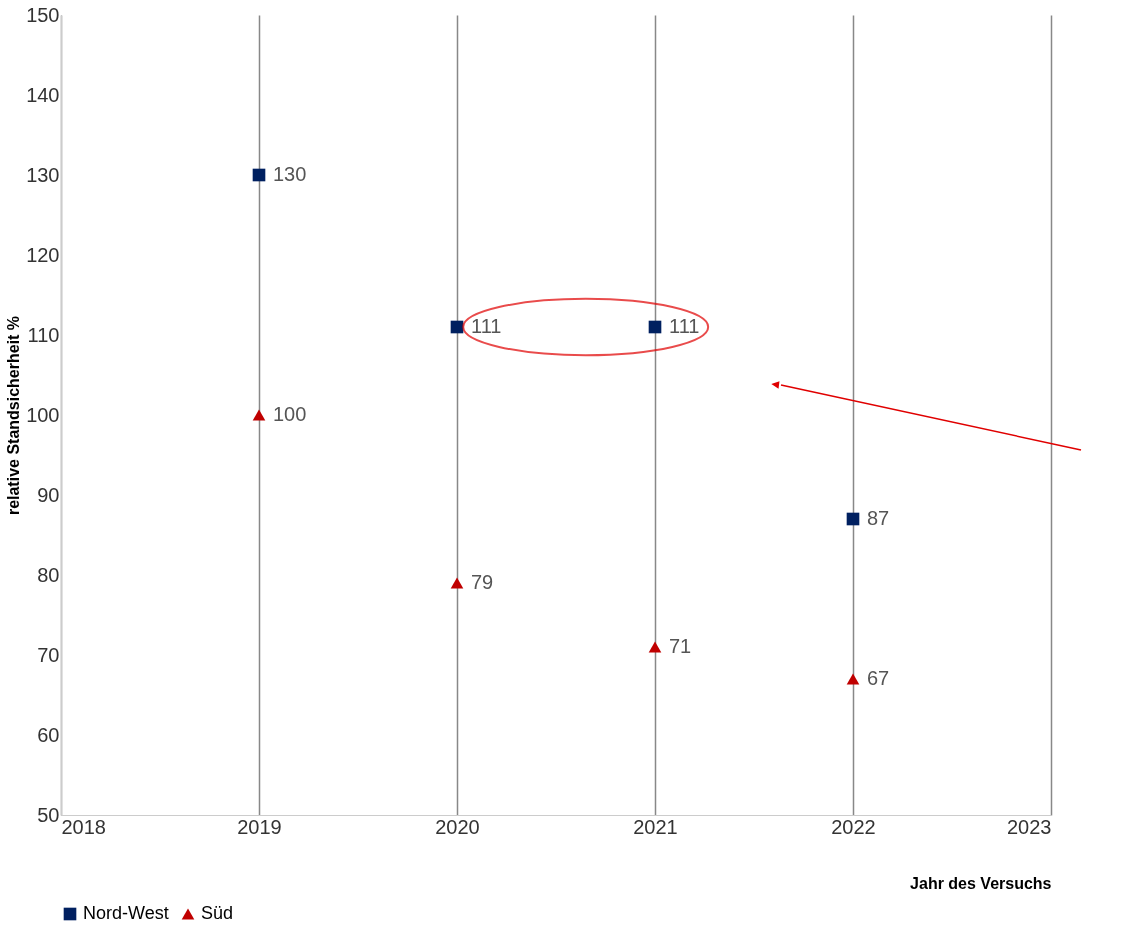  Describe the element at coordinates (457, 826) in the screenshot. I see `x-tick-label: 2020` at that location.